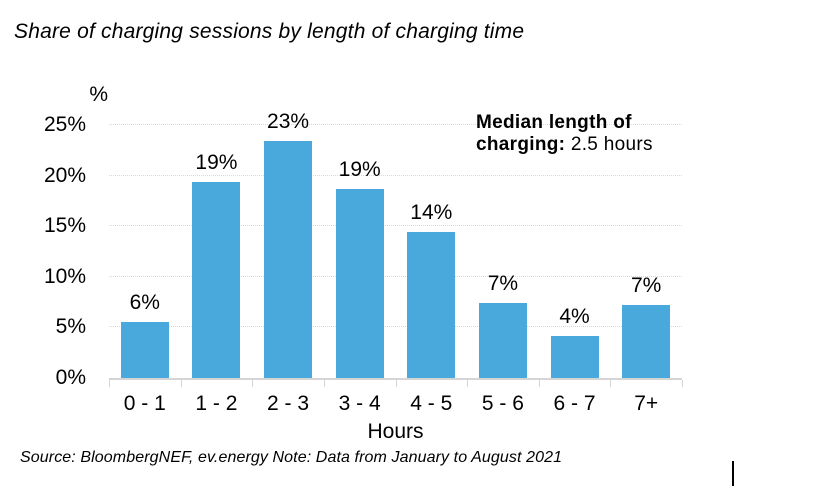 The height and width of the screenshot is (488, 834). I want to click on x-tick-label: 3 - 4, so click(359, 403).